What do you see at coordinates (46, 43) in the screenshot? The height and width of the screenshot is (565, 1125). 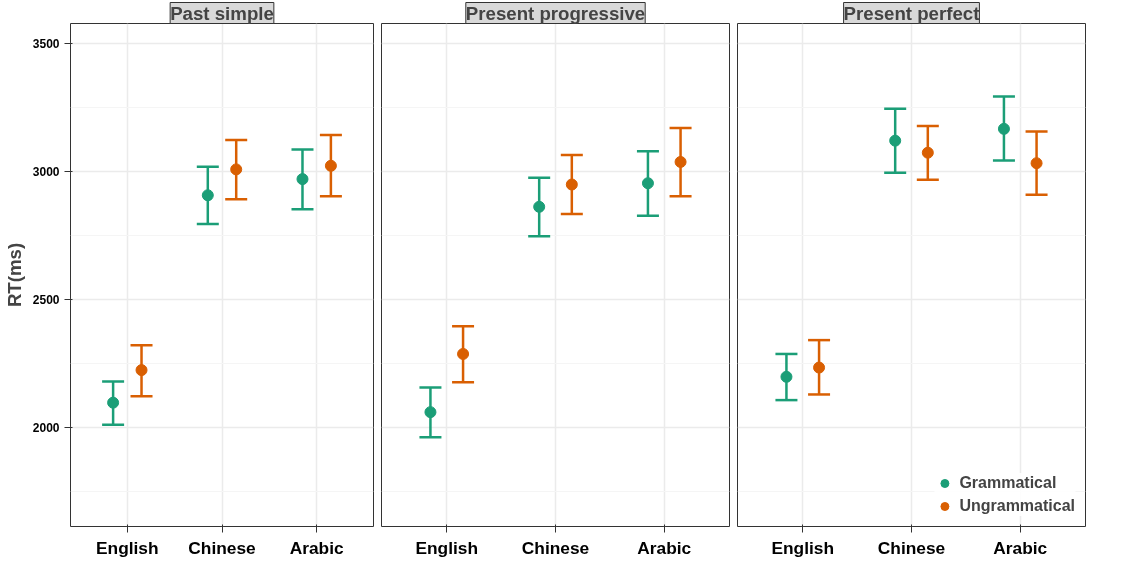 I see `y-tick-label: 3500` at bounding box center [46, 43].